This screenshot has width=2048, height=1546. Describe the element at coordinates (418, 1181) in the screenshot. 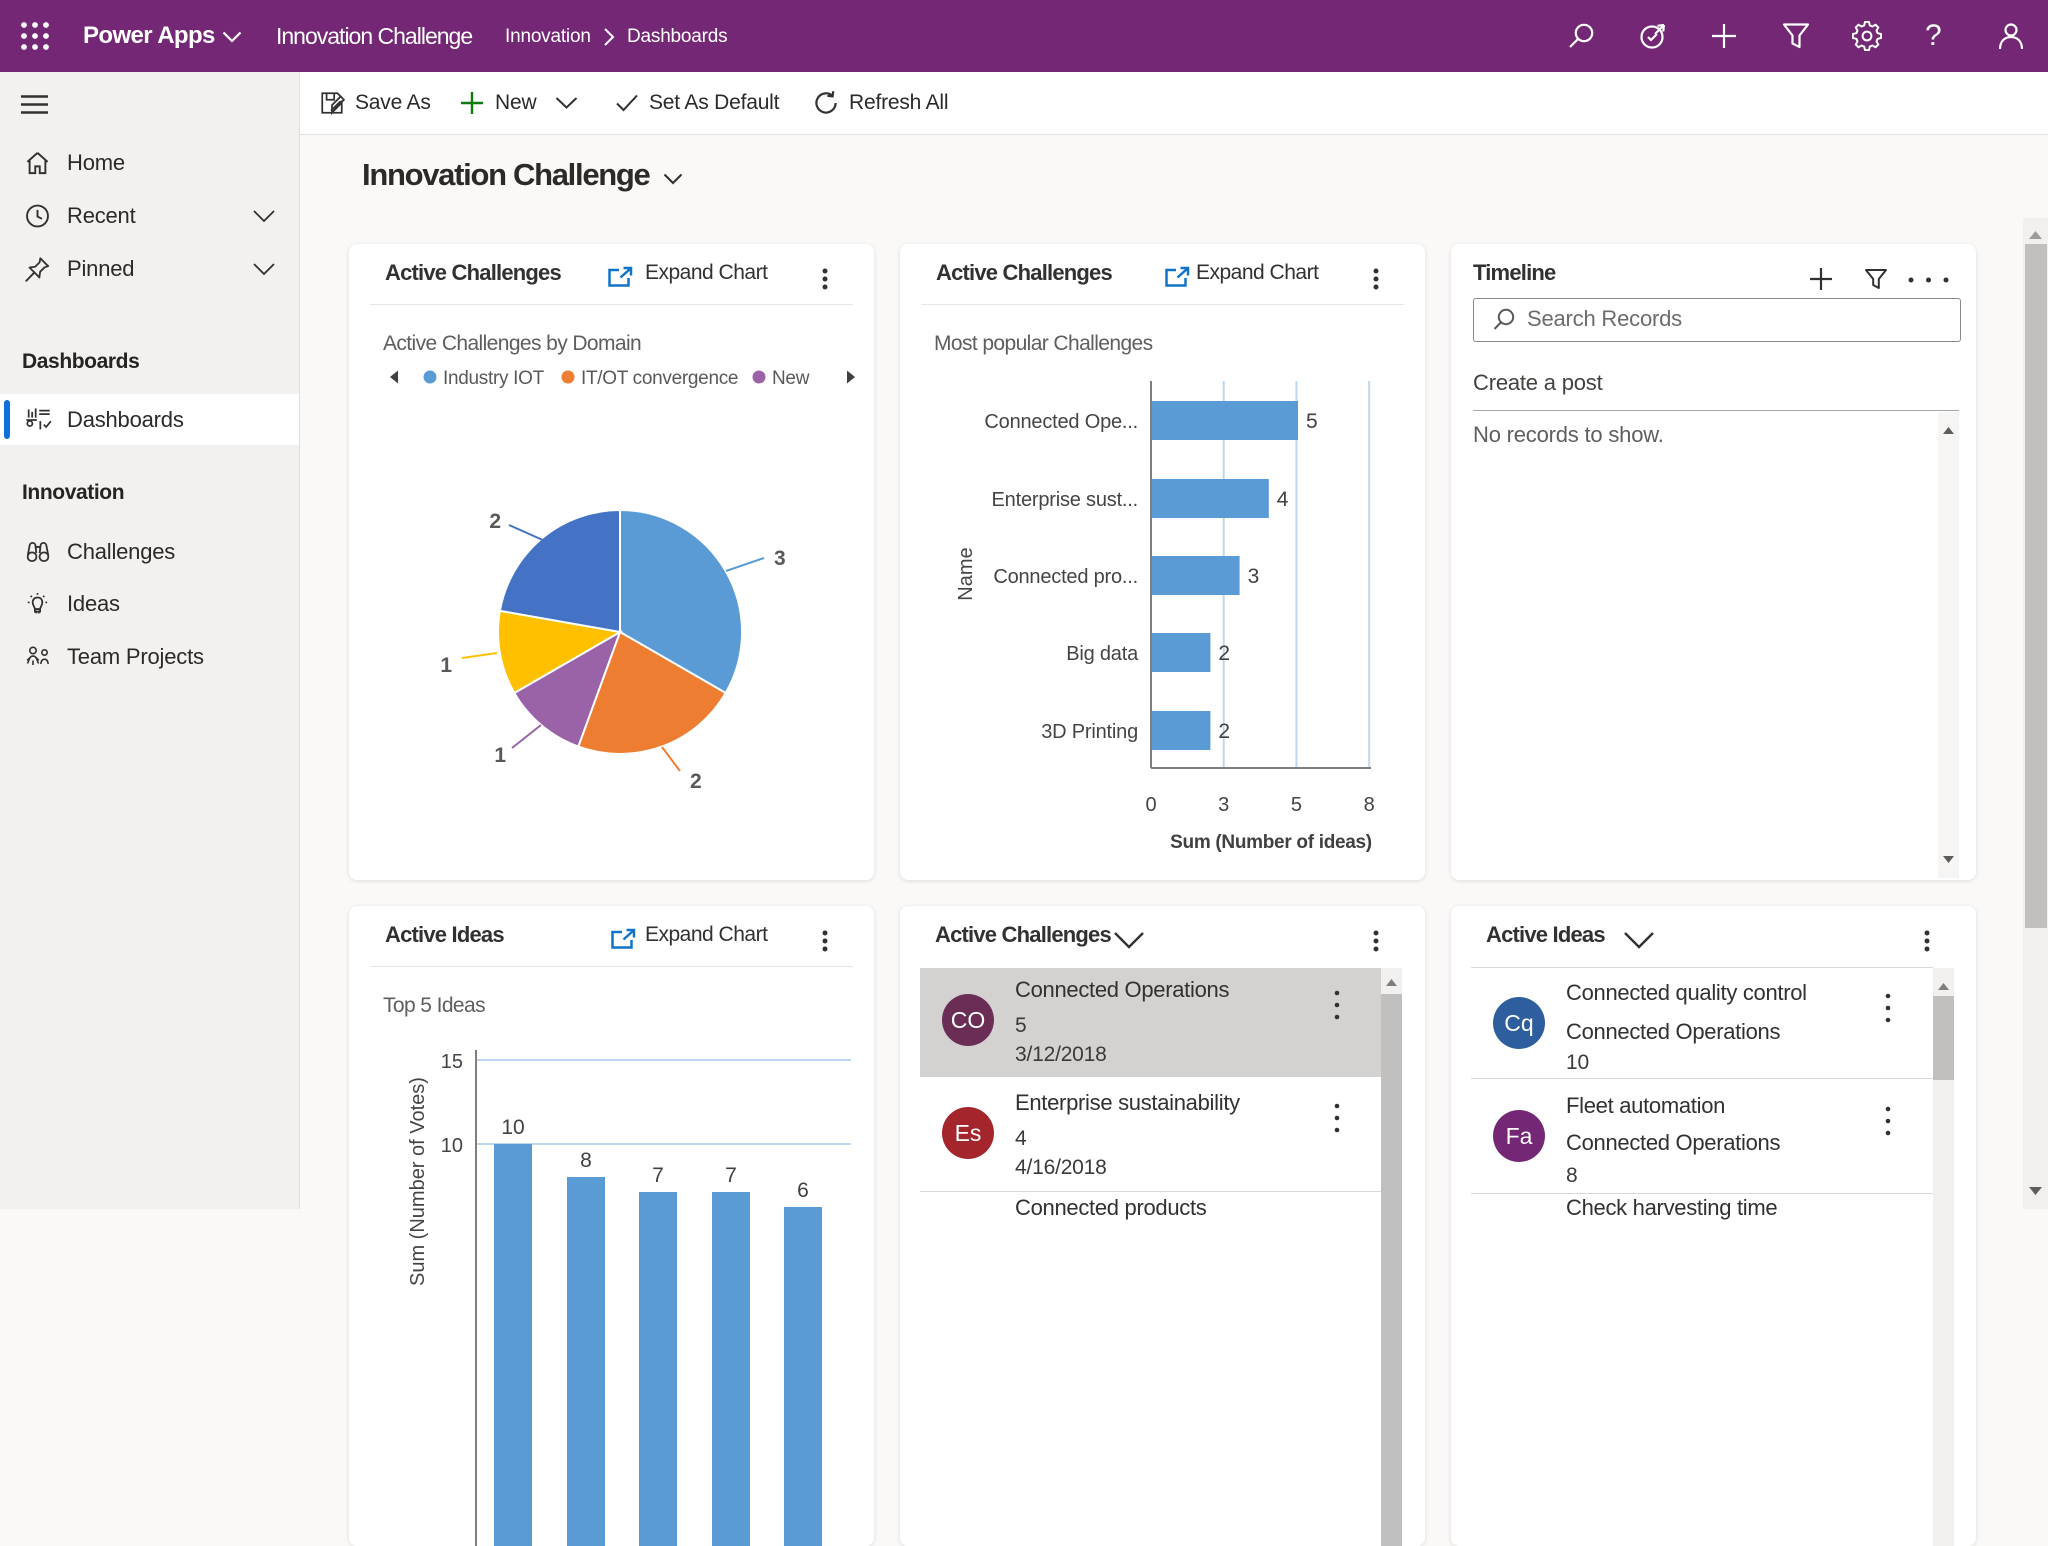

I see `svg-text: Sum (Number of Votes)` at that location.